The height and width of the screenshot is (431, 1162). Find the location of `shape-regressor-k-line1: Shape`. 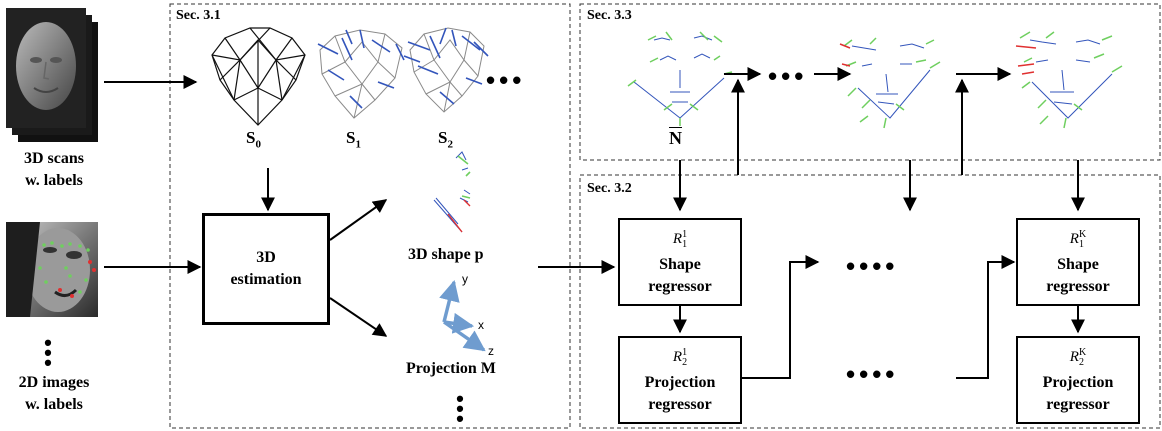

shape-regressor-k-line1: Shape is located at coordinates (1078, 264).